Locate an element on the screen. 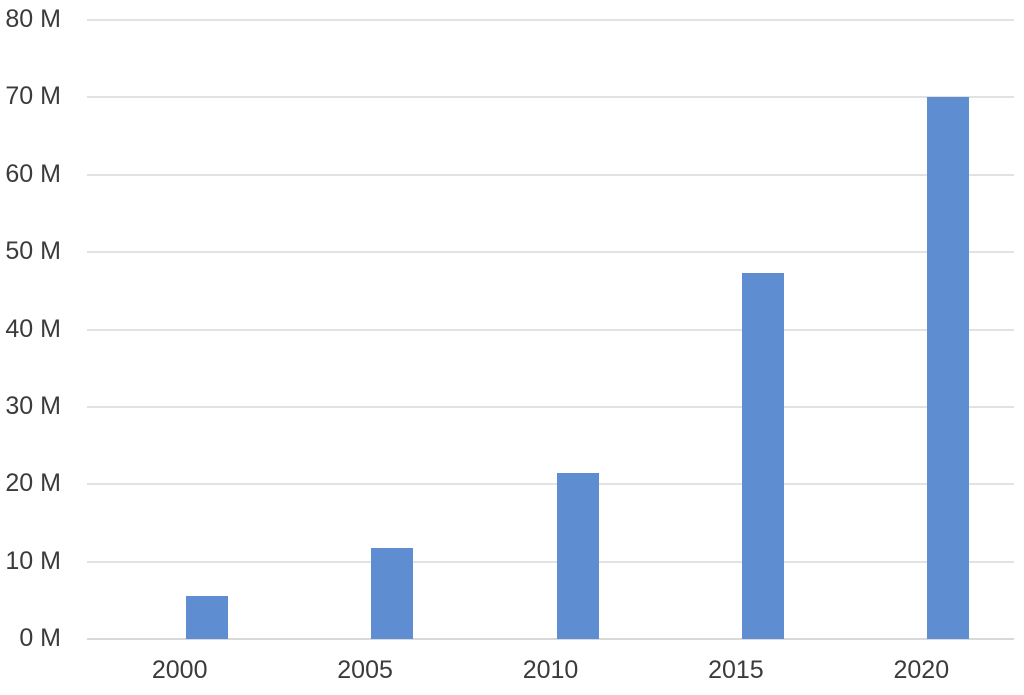 The image size is (1024, 695). y-tick-label: 10 M is located at coordinates (33, 560).